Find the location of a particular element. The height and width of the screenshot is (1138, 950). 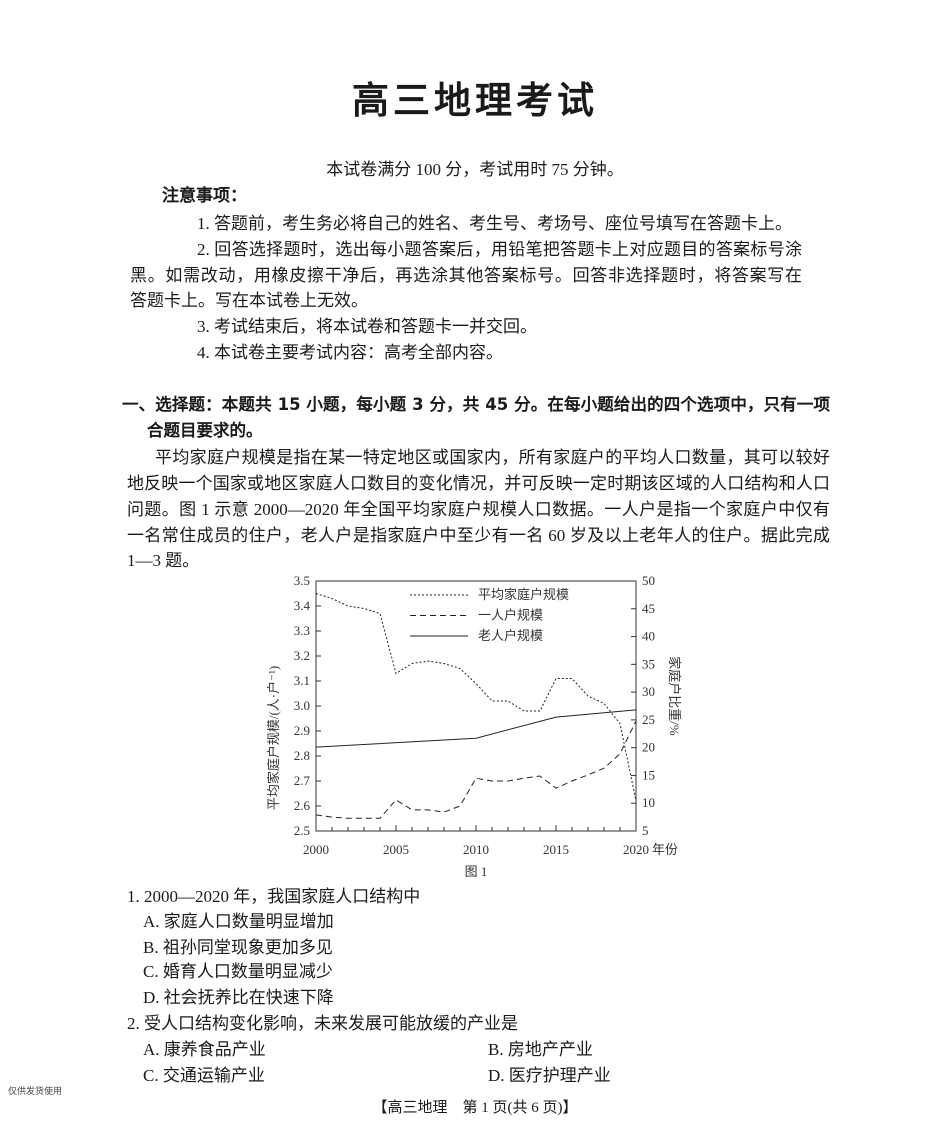

passage-line: 1—3 题。 is located at coordinates (163, 560).